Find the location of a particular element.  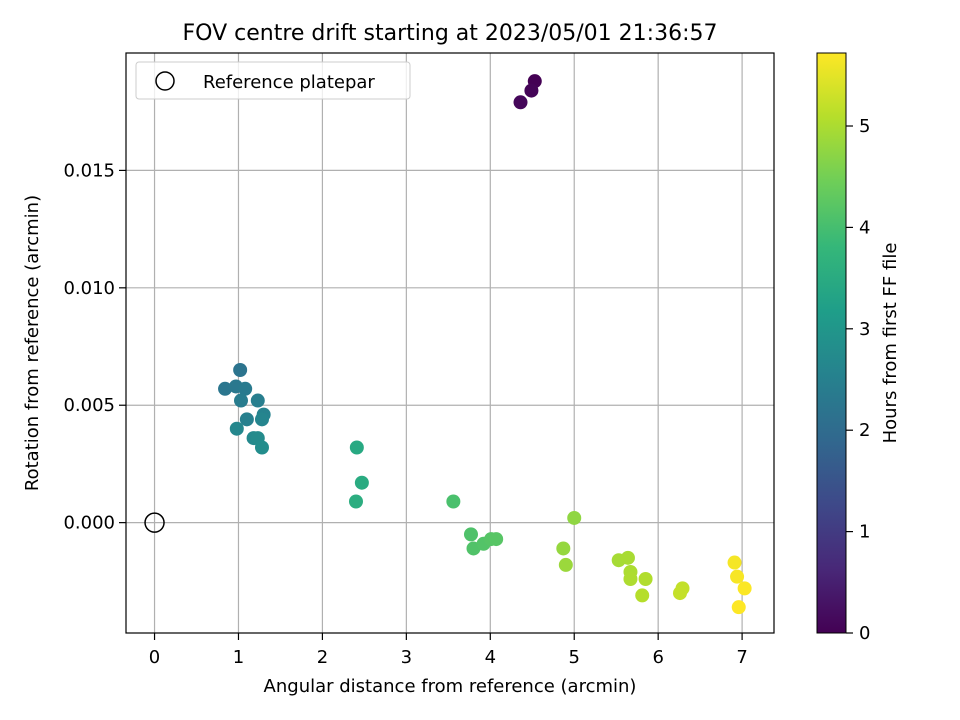

y-tick-label: 0.010 is located at coordinates (89, 288).